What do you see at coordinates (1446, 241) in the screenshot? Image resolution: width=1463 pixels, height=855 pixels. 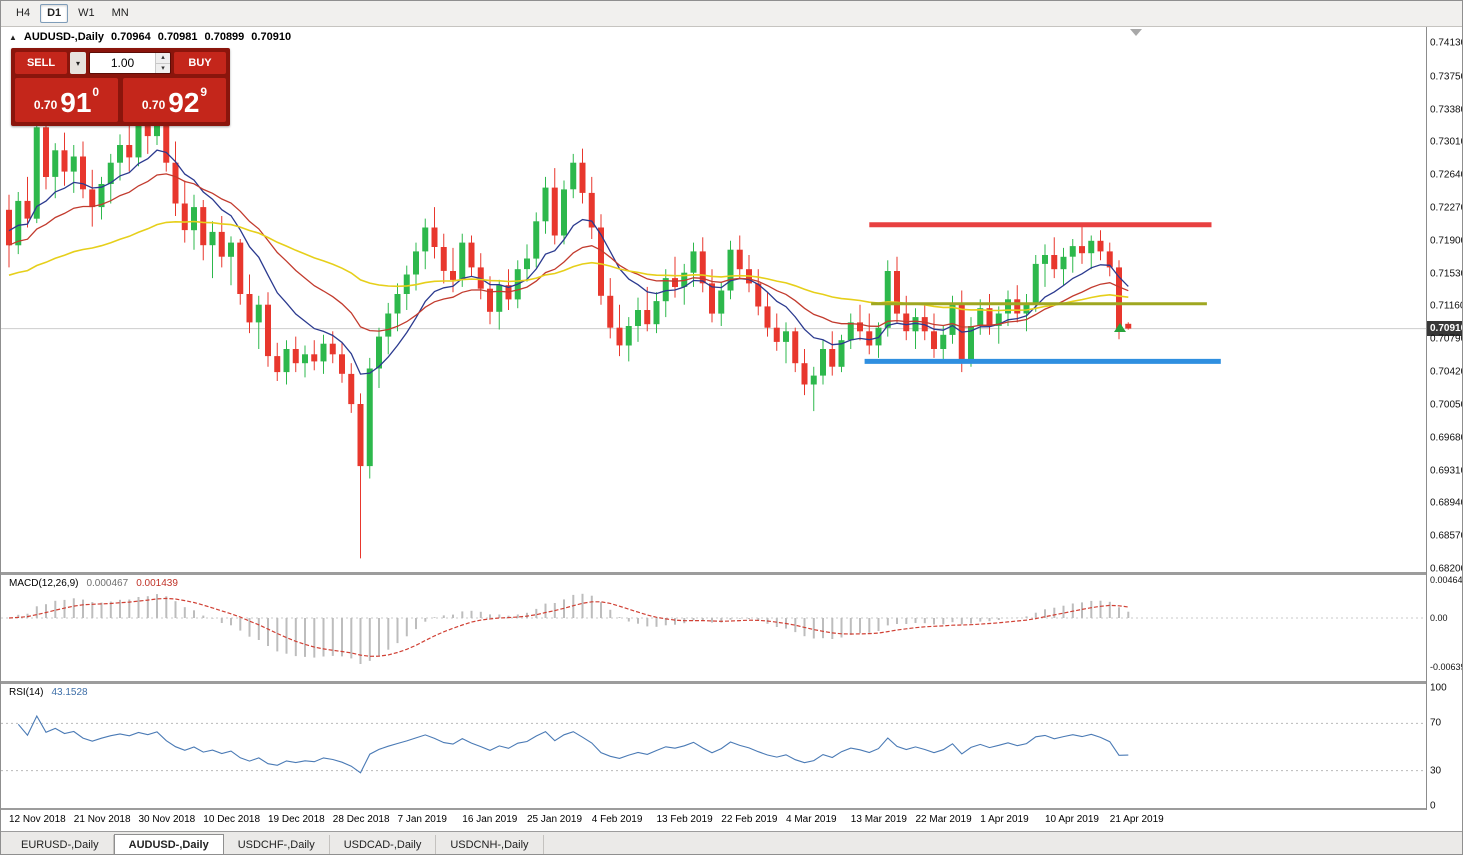 I see `price-scale-label: 0.71900` at bounding box center [1446, 241].